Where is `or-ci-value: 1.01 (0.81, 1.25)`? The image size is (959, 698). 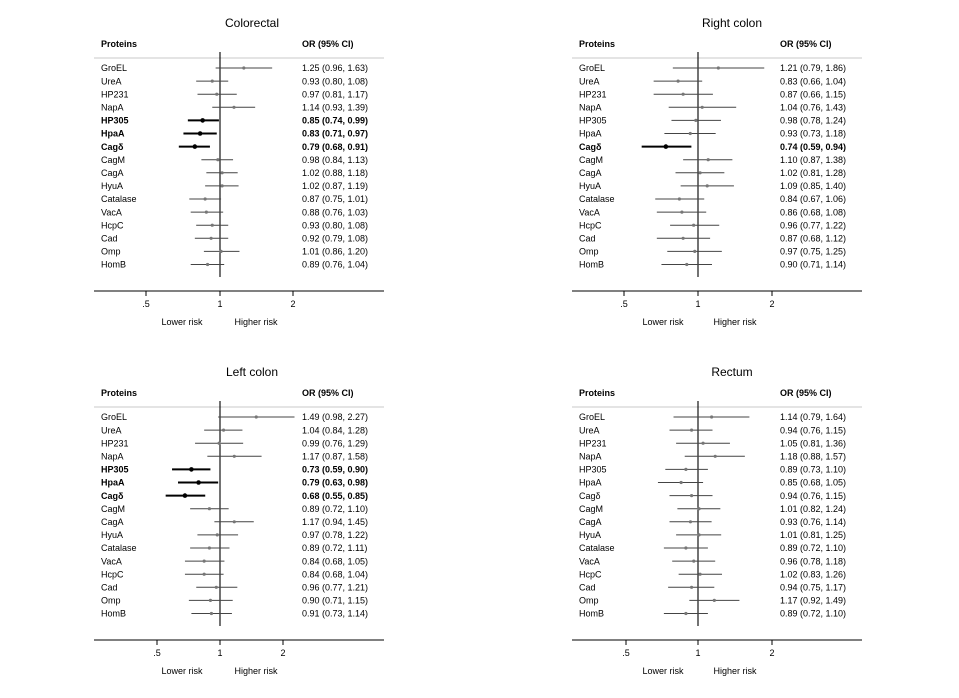 or-ci-value: 1.01 (0.81, 1.25) is located at coordinates (813, 535).